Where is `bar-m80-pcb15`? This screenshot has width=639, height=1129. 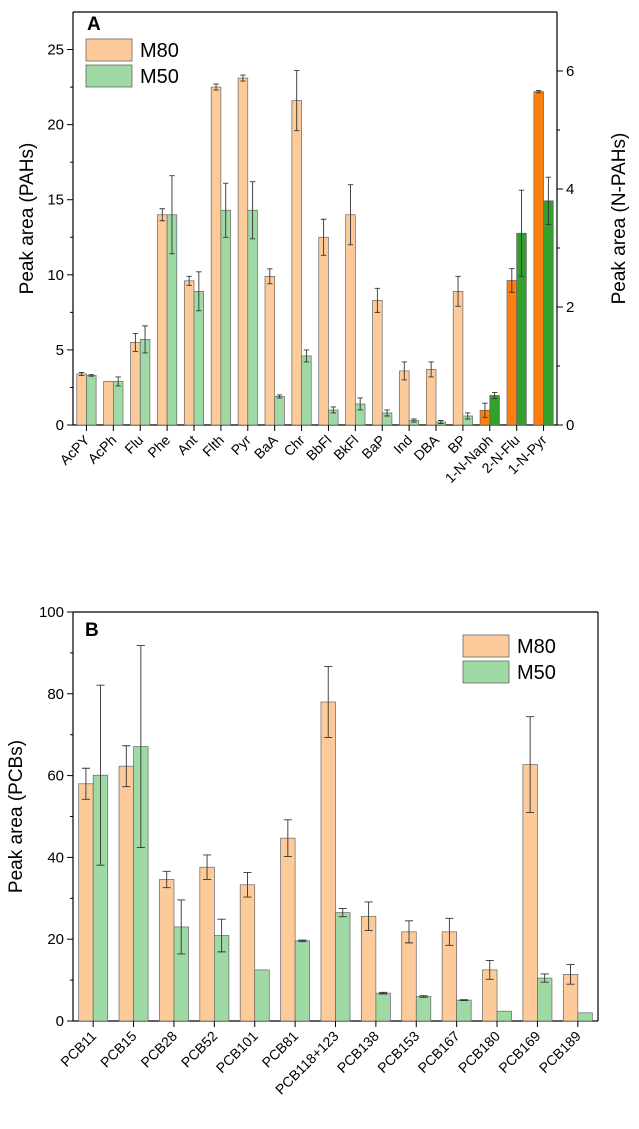
bar-m80-pcb15 is located at coordinates (126, 893).